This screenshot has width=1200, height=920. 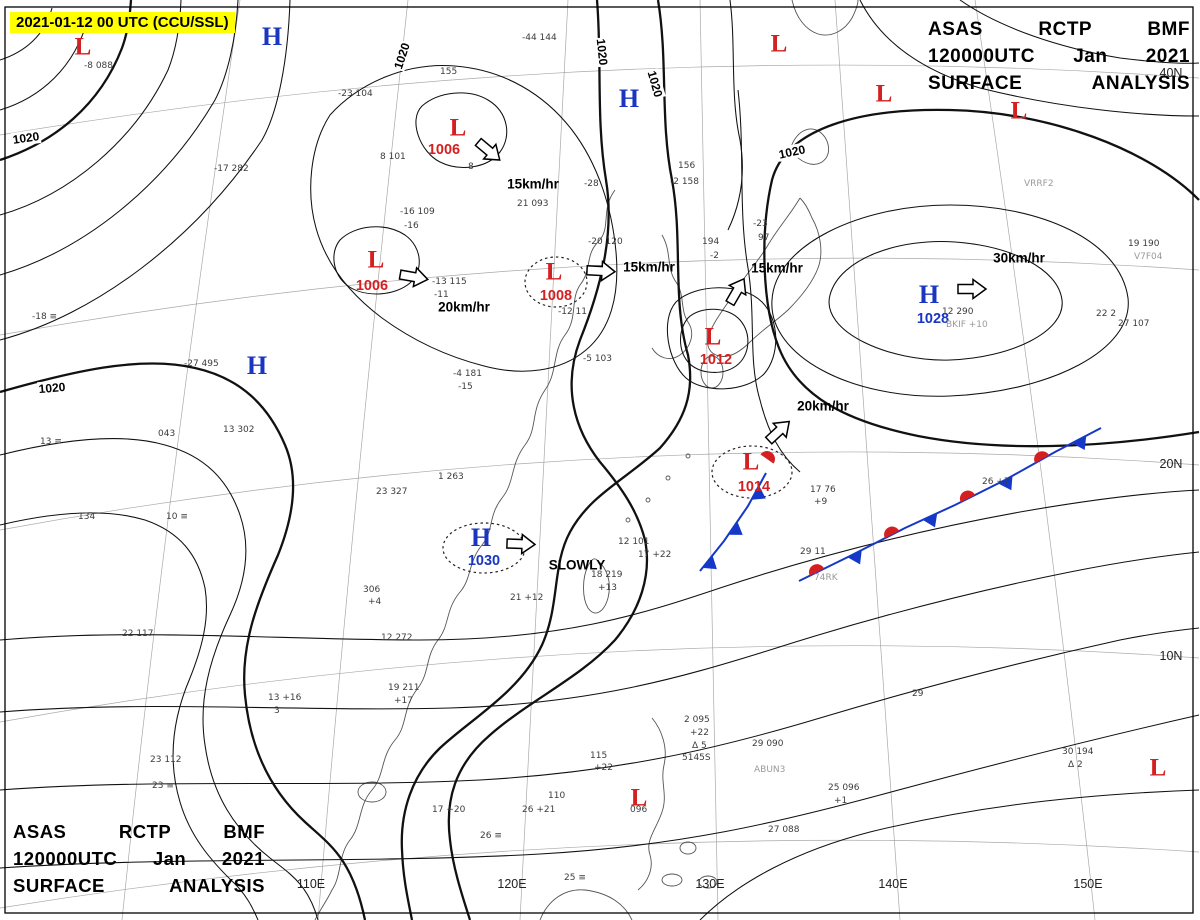 What do you see at coordinates (449, 810) in the screenshot?
I see `station-plot: 17 +20` at bounding box center [449, 810].